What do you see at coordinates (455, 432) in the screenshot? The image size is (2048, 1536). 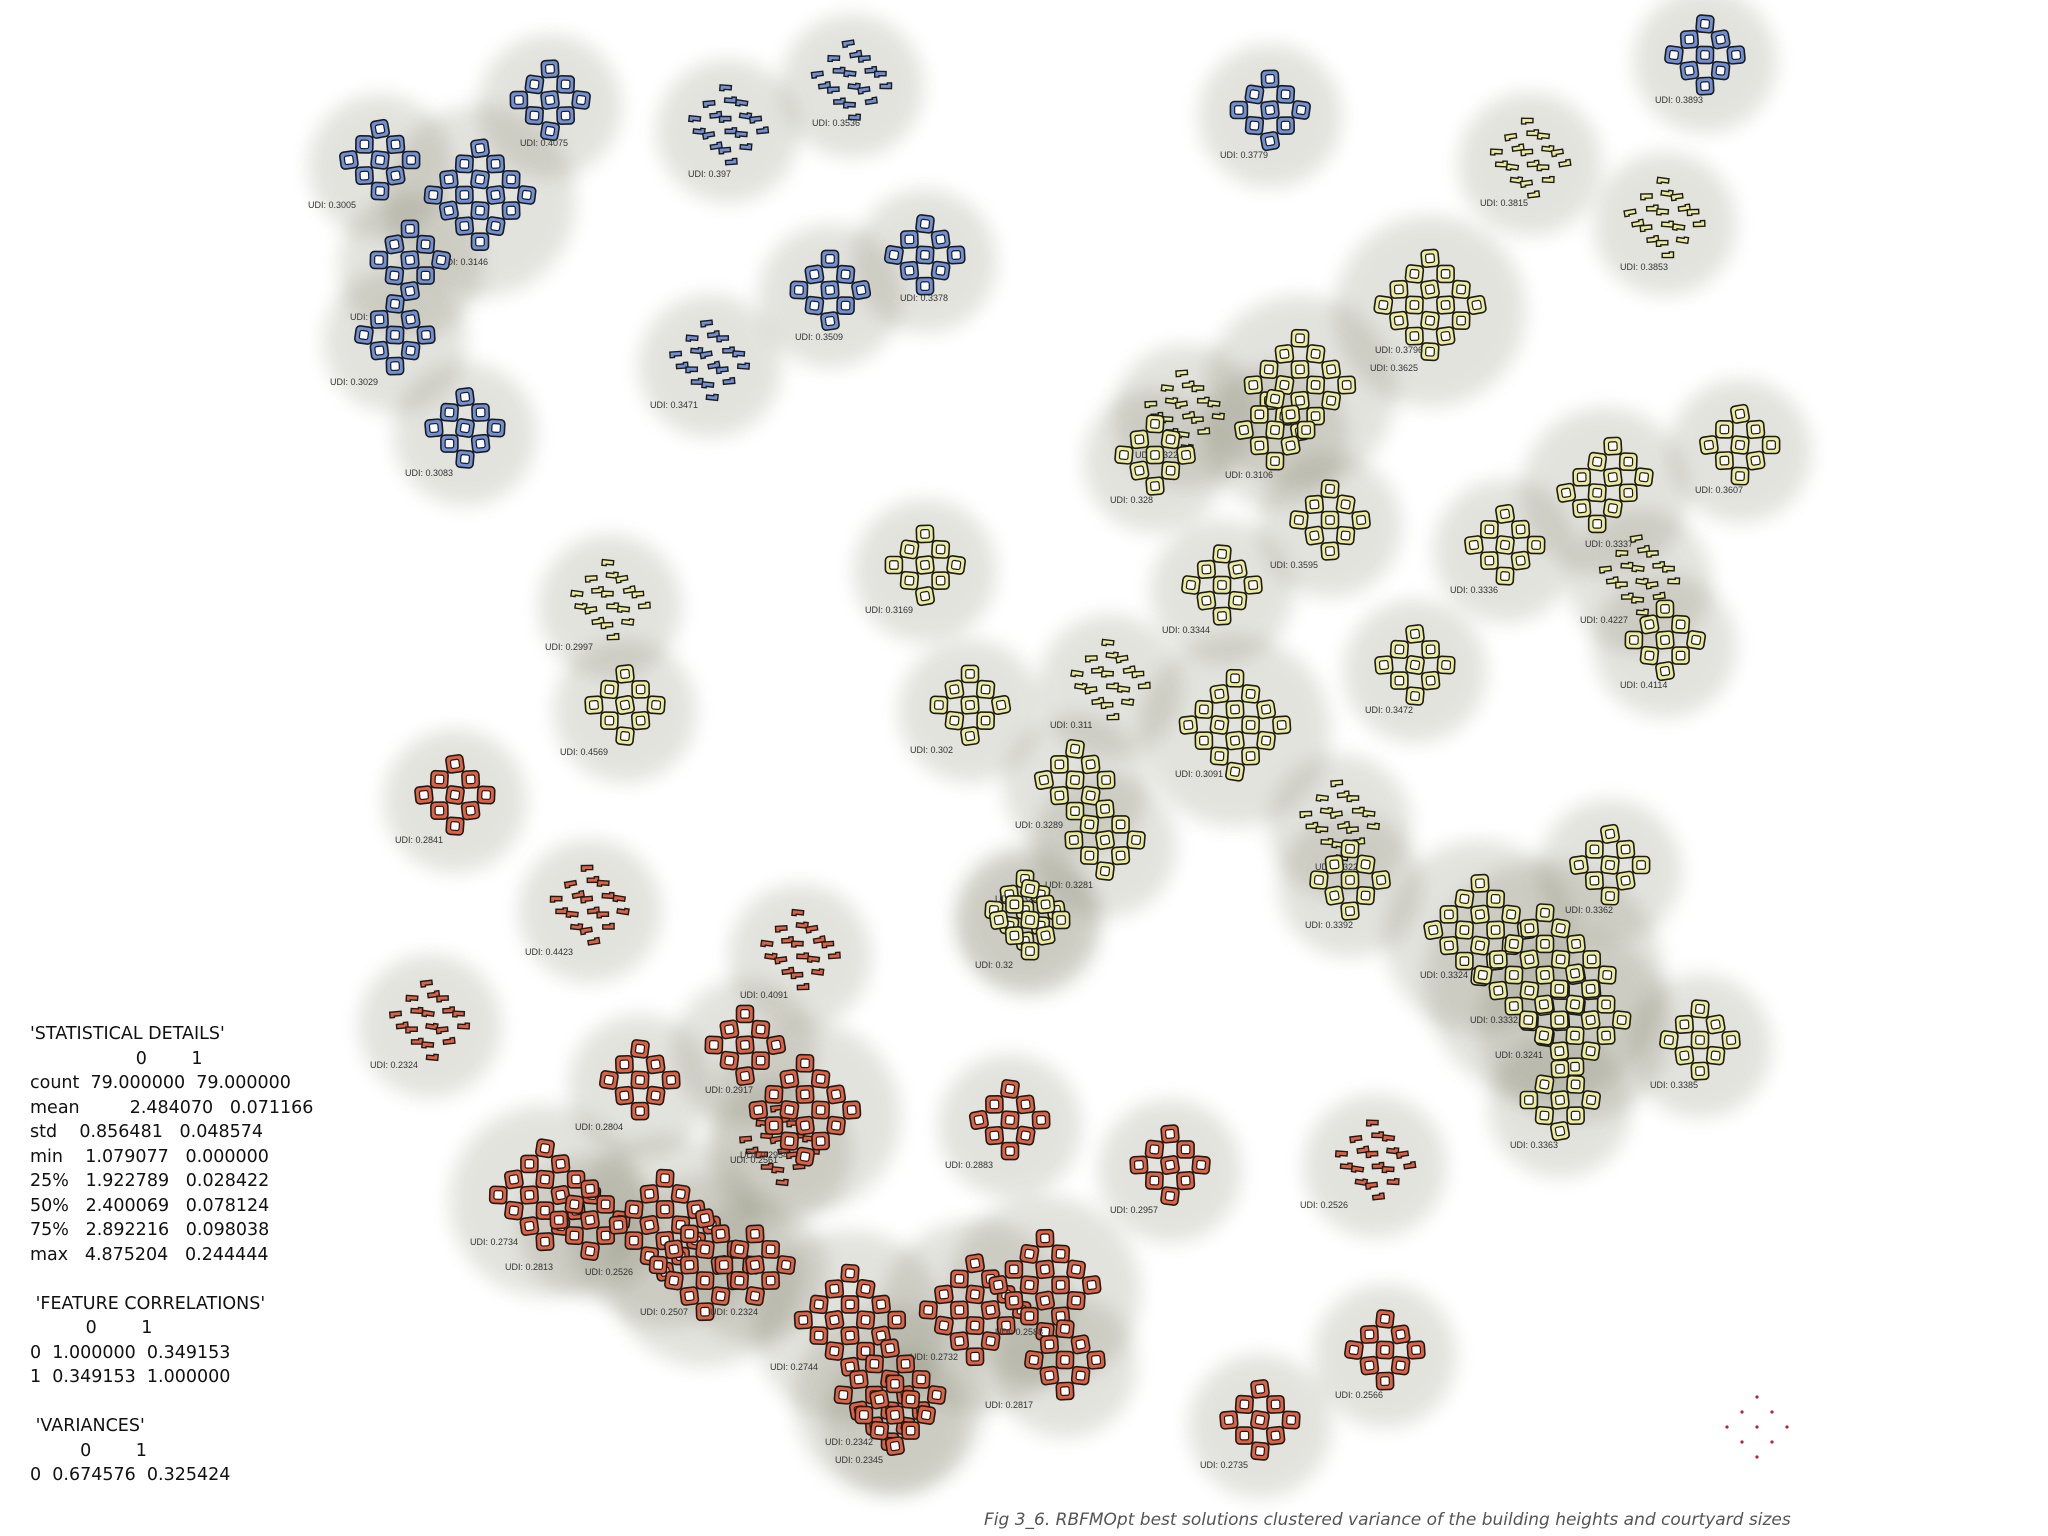 I see `cluster-blue: UDI: 0.3083` at bounding box center [455, 432].